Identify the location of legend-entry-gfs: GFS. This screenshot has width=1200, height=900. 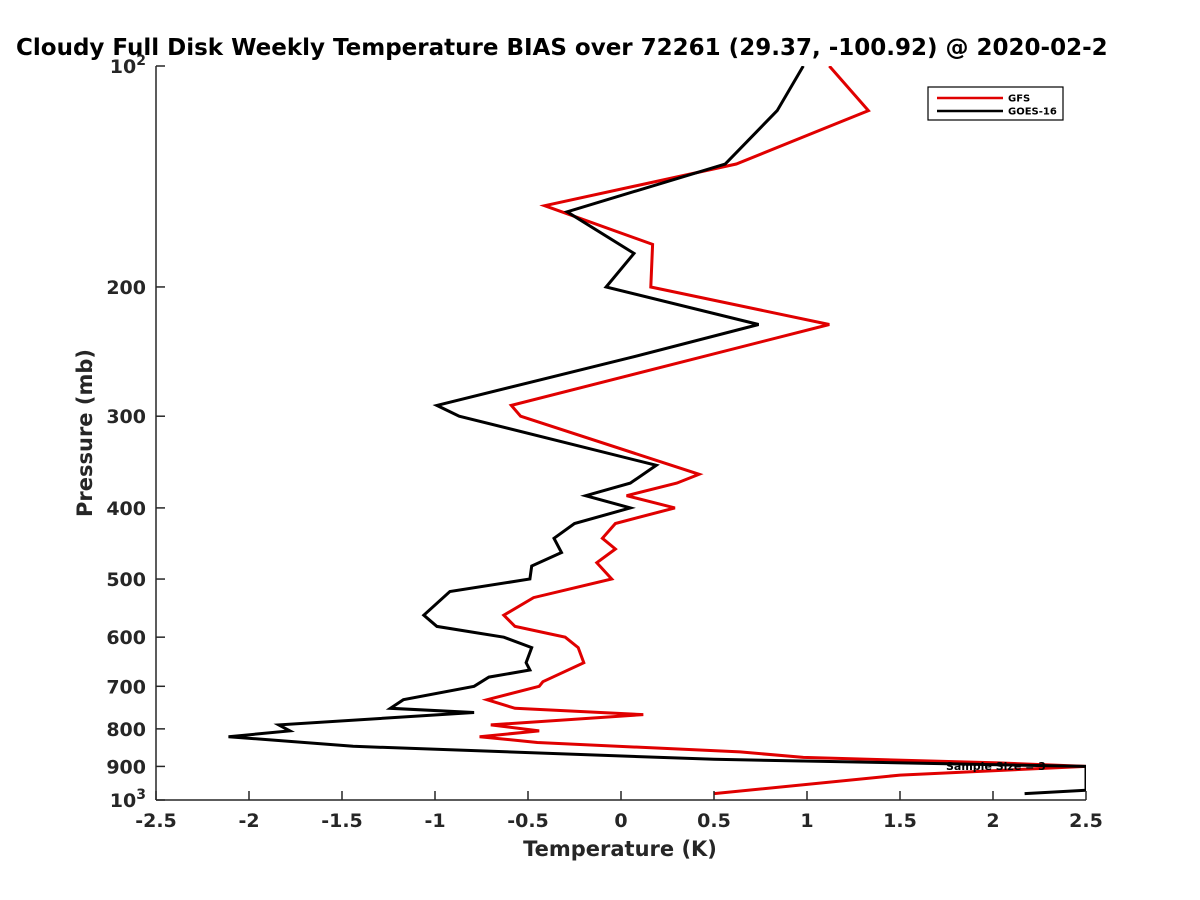
(1019, 99).